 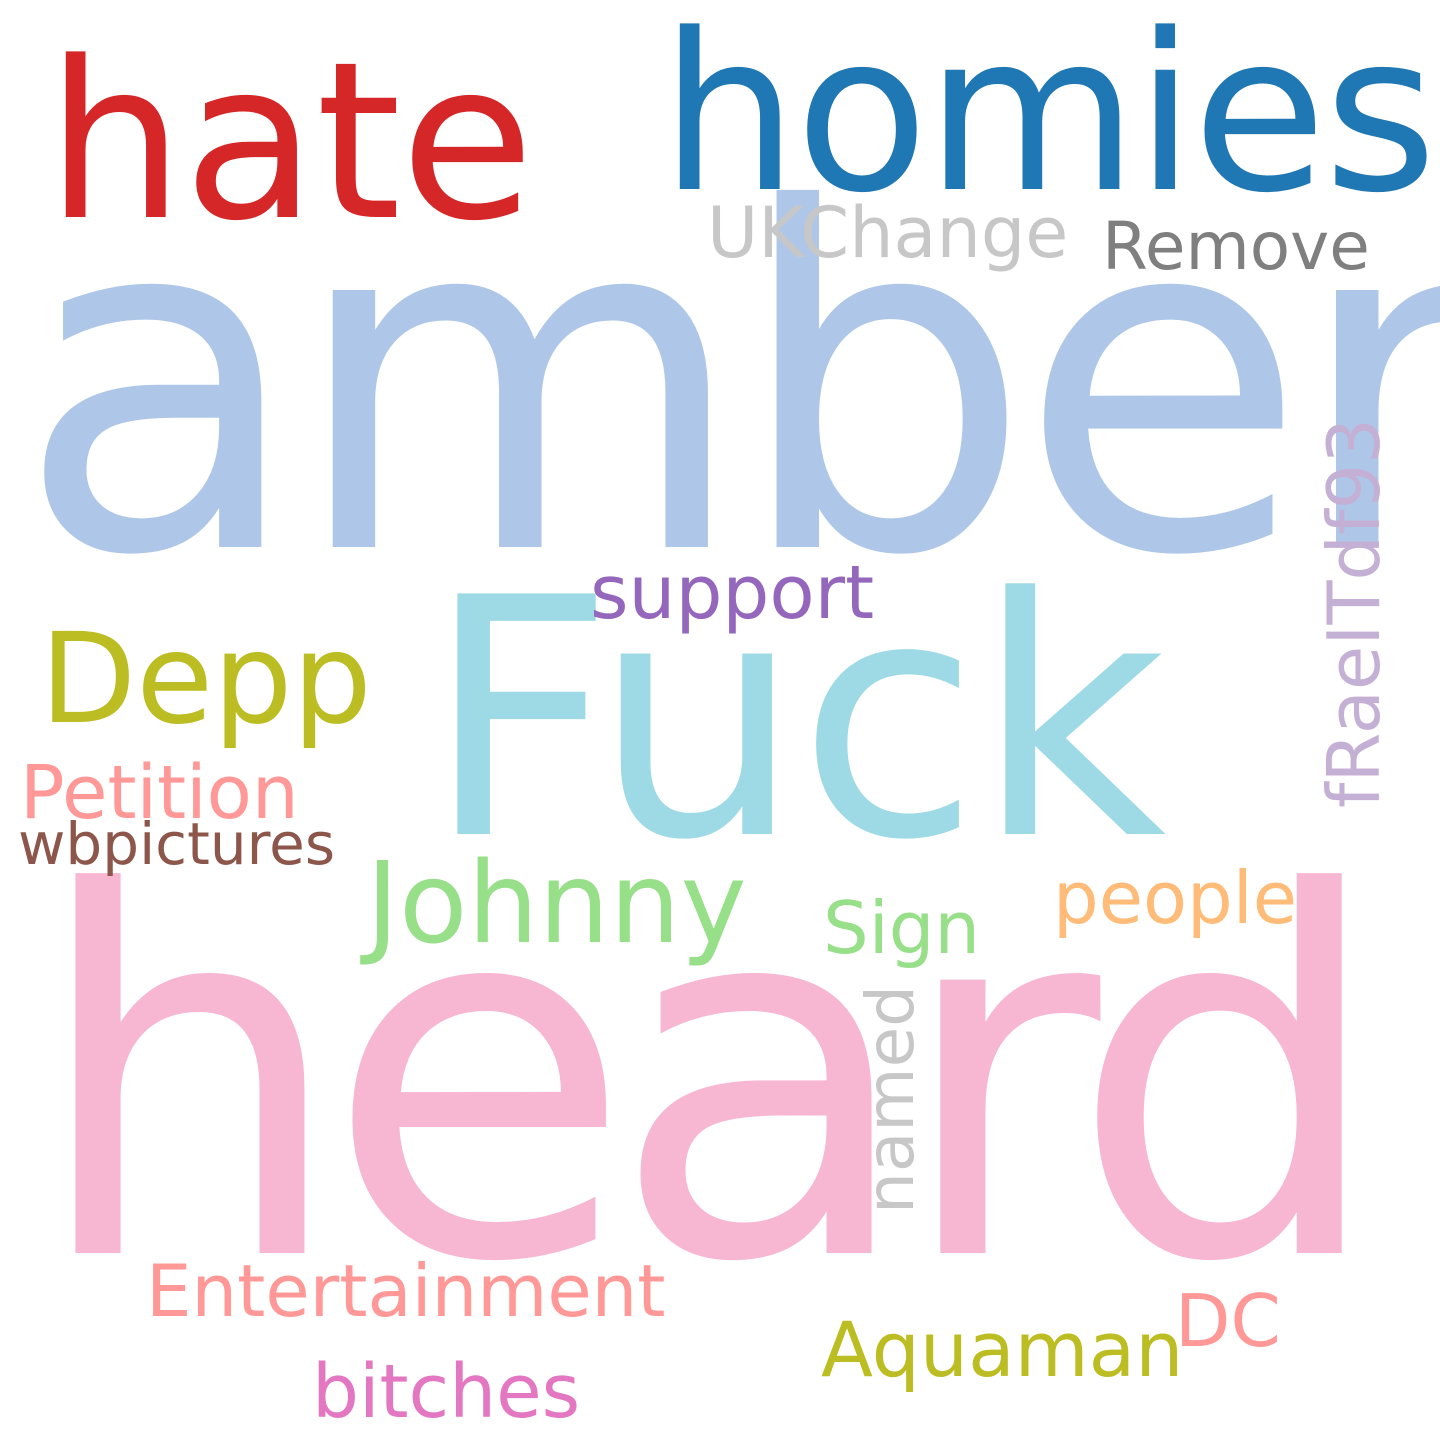 What do you see at coordinates (888, 233) in the screenshot?
I see `word-ukchange: UKChange` at bounding box center [888, 233].